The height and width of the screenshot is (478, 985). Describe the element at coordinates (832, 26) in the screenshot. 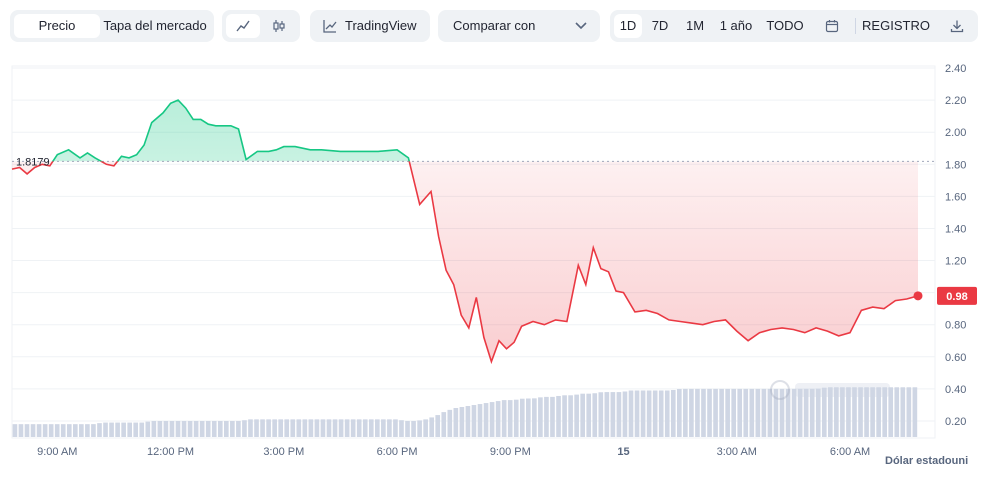

I see `date-range-button` at that location.